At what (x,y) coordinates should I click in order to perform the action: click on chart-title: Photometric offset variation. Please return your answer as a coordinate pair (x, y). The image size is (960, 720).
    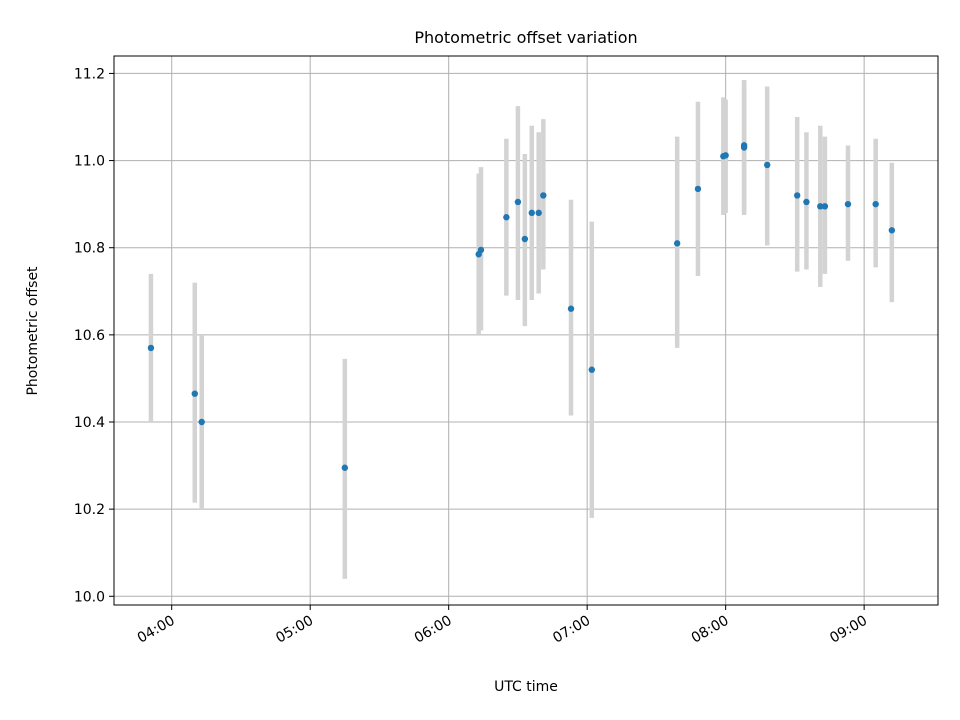
    Looking at the image, I should click on (525, 37).